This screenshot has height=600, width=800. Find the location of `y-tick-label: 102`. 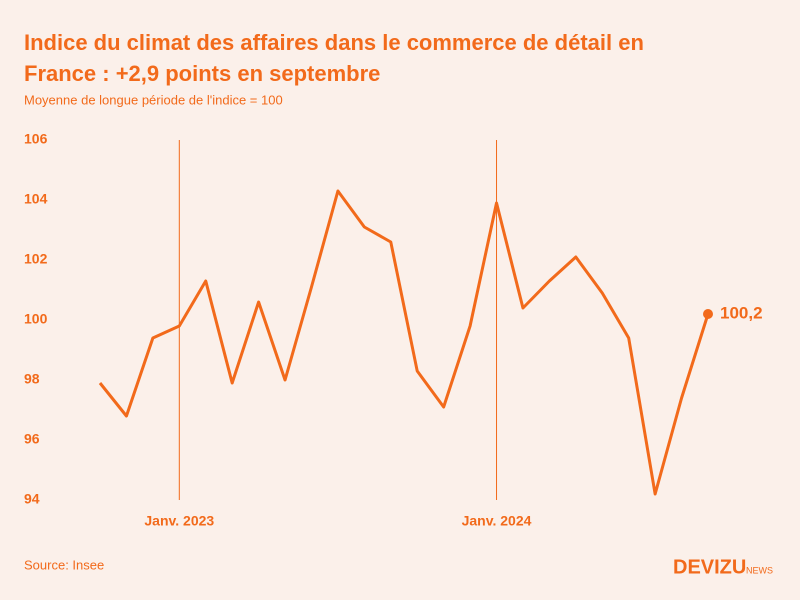

y-tick-label: 102 is located at coordinates (36, 259).